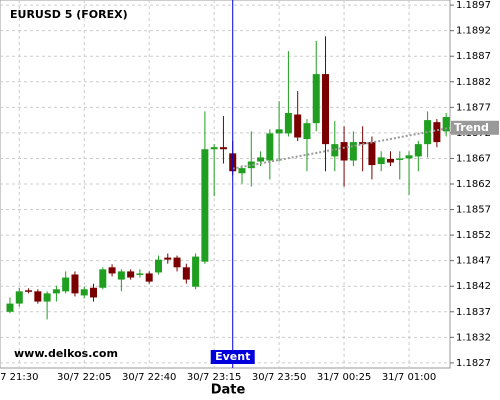 This screenshot has height=400, width=500. I want to click on y-tick-label: 1.1887, so click(473, 56).